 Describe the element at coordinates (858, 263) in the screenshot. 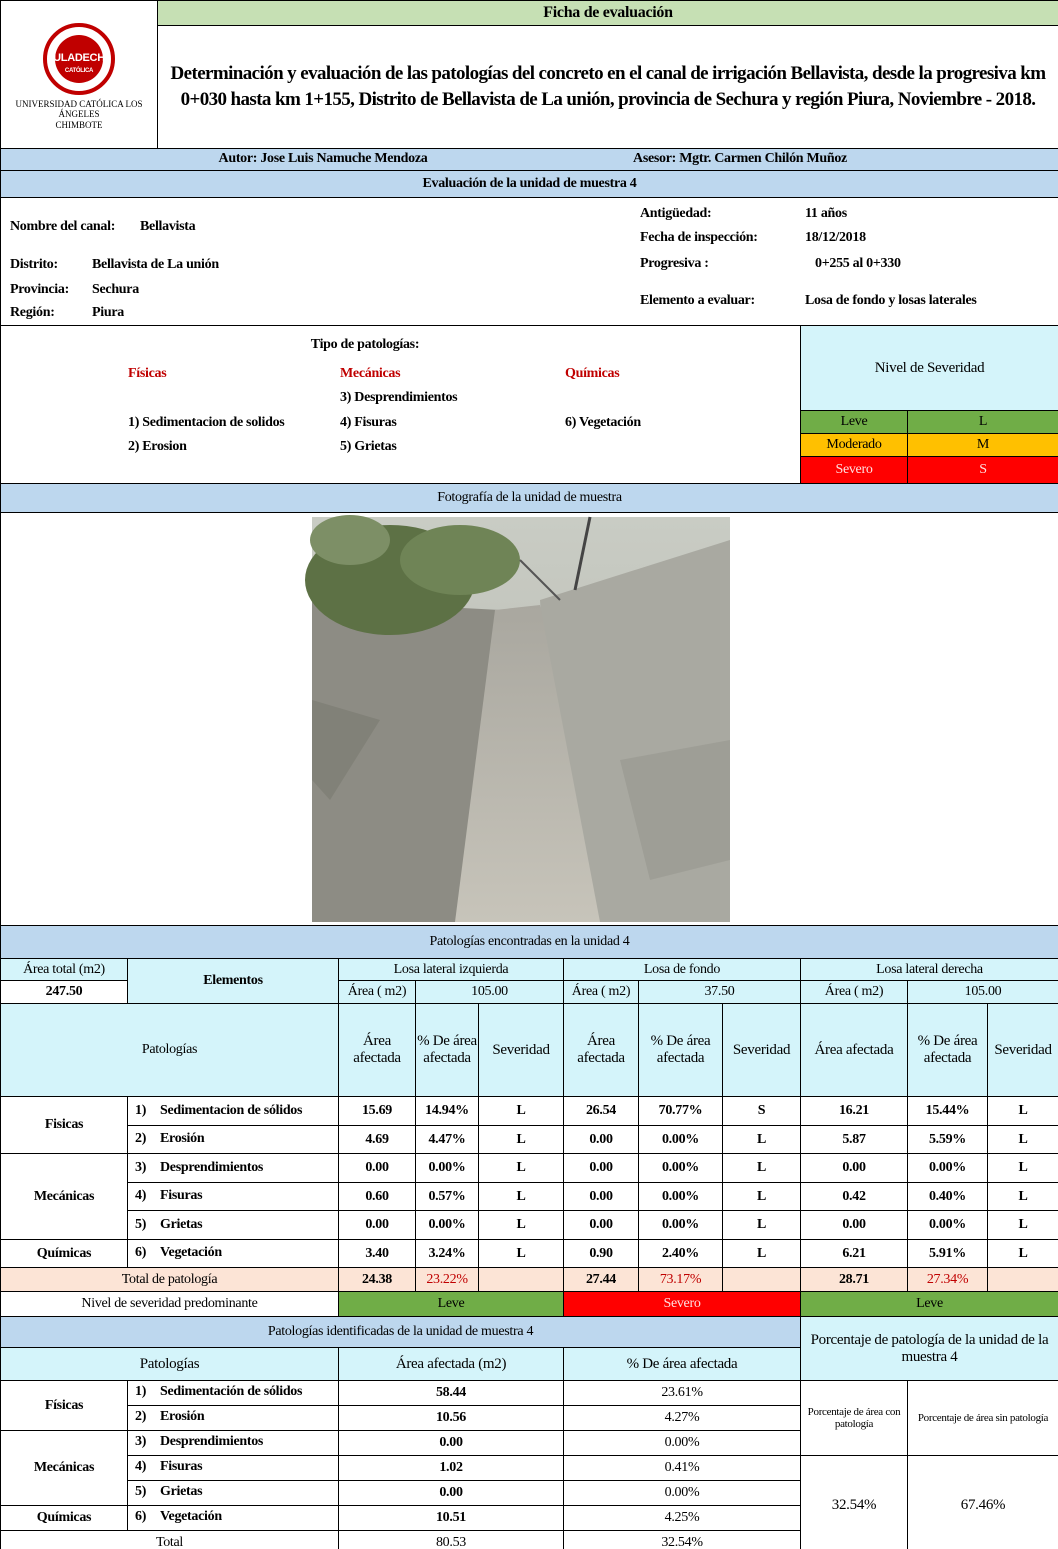

I see `info-value: 0+255 al 0+330` at that location.